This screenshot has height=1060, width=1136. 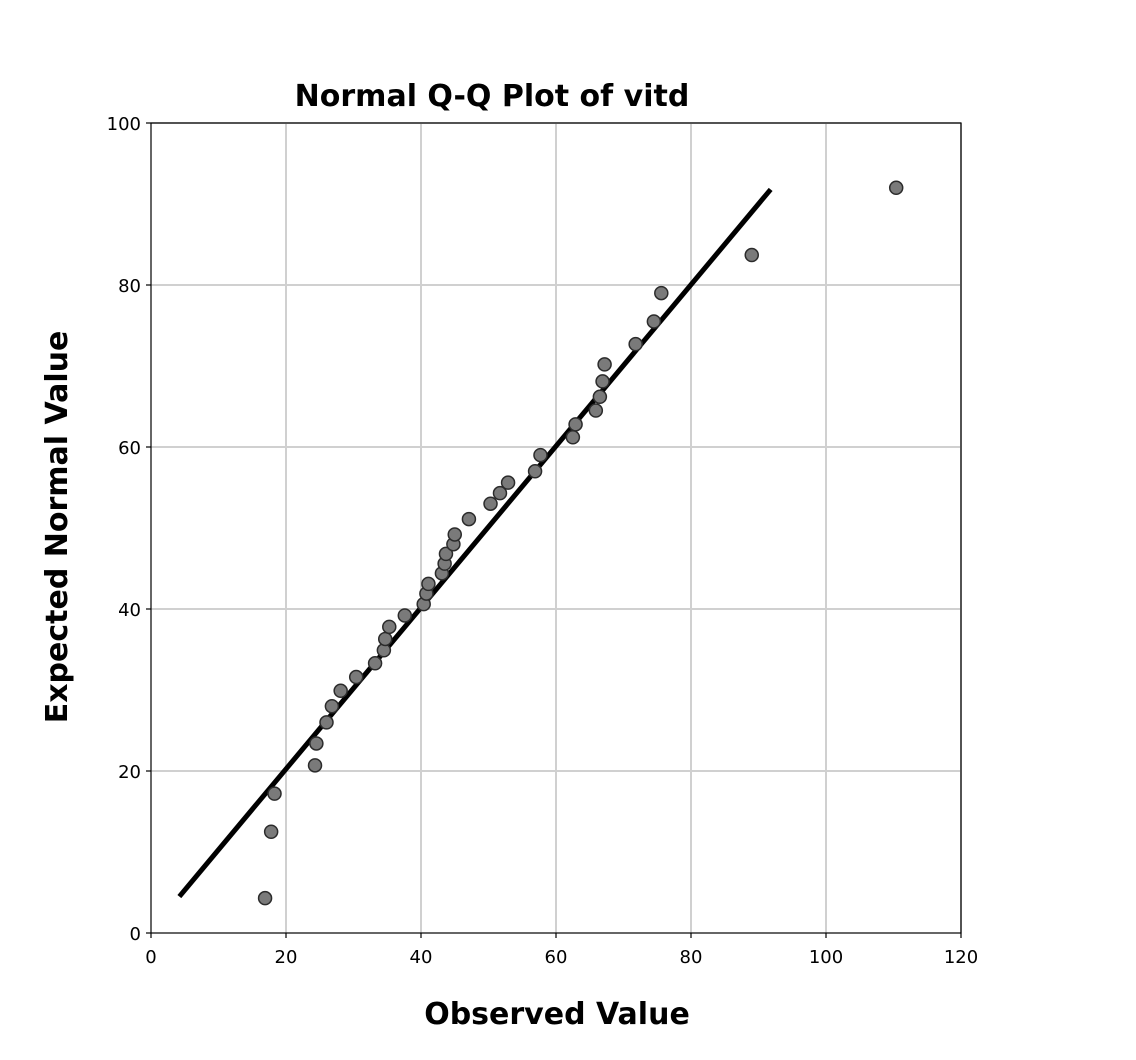 I want to click on x-tick-label: 100, so click(x=826, y=957).